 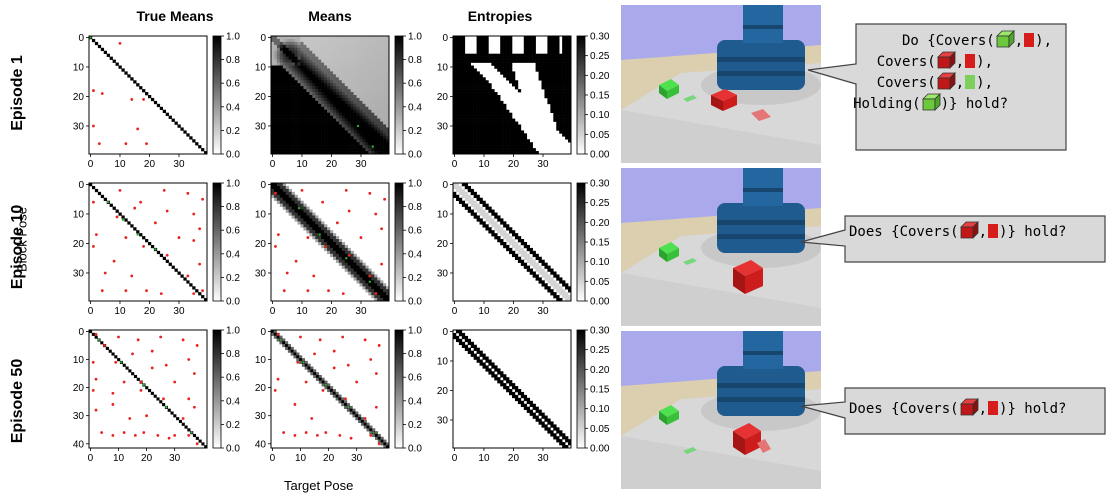 What do you see at coordinates (977, 39) in the screenshot?
I see `query-1-line-1: Do {Covers( ,),` at bounding box center [977, 39].